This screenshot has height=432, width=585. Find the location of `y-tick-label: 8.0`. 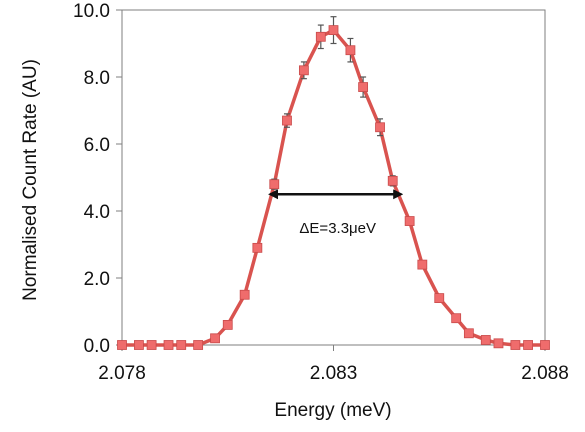

y-tick-label: 8.0 is located at coordinates (97, 78).